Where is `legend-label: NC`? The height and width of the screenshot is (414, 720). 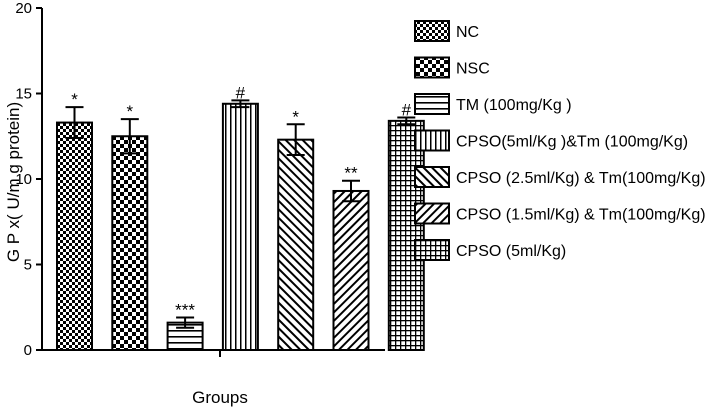 legend-label: NC is located at coordinates (467, 32).